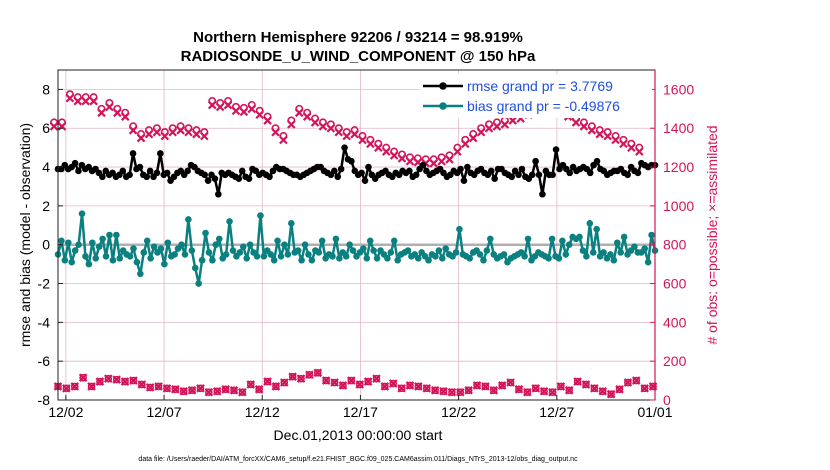 This screenshot has width=830, height=470. What do you see at coordinates (678, 167) in the screenshot?
I see `right-tick-label: 1200` at bounding box center [678, 167].